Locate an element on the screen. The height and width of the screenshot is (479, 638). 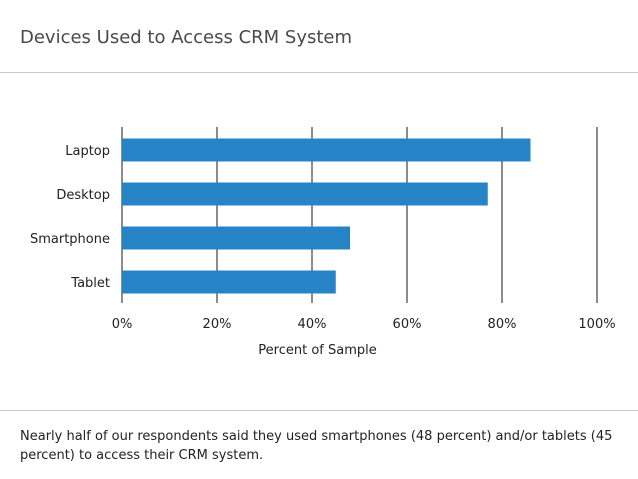
x-tick-label: 40% is located at coordinates (312, 324).